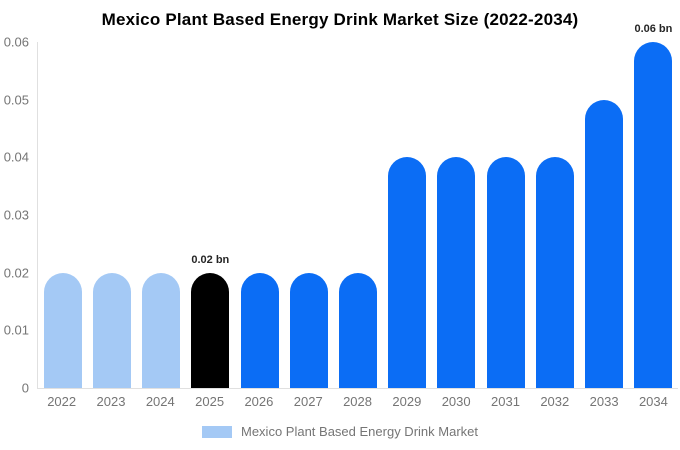 This screenshot has height=450, width=680. What do you see at coordinates (16, 330) in the screenshot?
I see `y-tick-label: 0.01` at bounding box center [16, 330].